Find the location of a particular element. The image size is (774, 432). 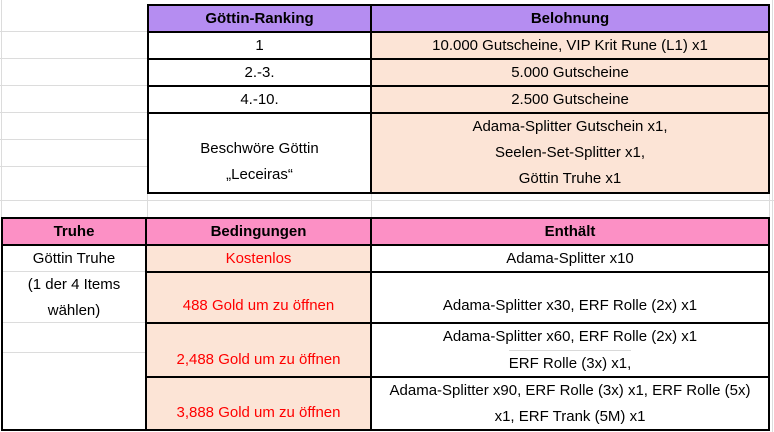

reward-value: 10.000 Gutscheine, VIP Krit Rune (L1) x1 is located at coordinates (570, 45).